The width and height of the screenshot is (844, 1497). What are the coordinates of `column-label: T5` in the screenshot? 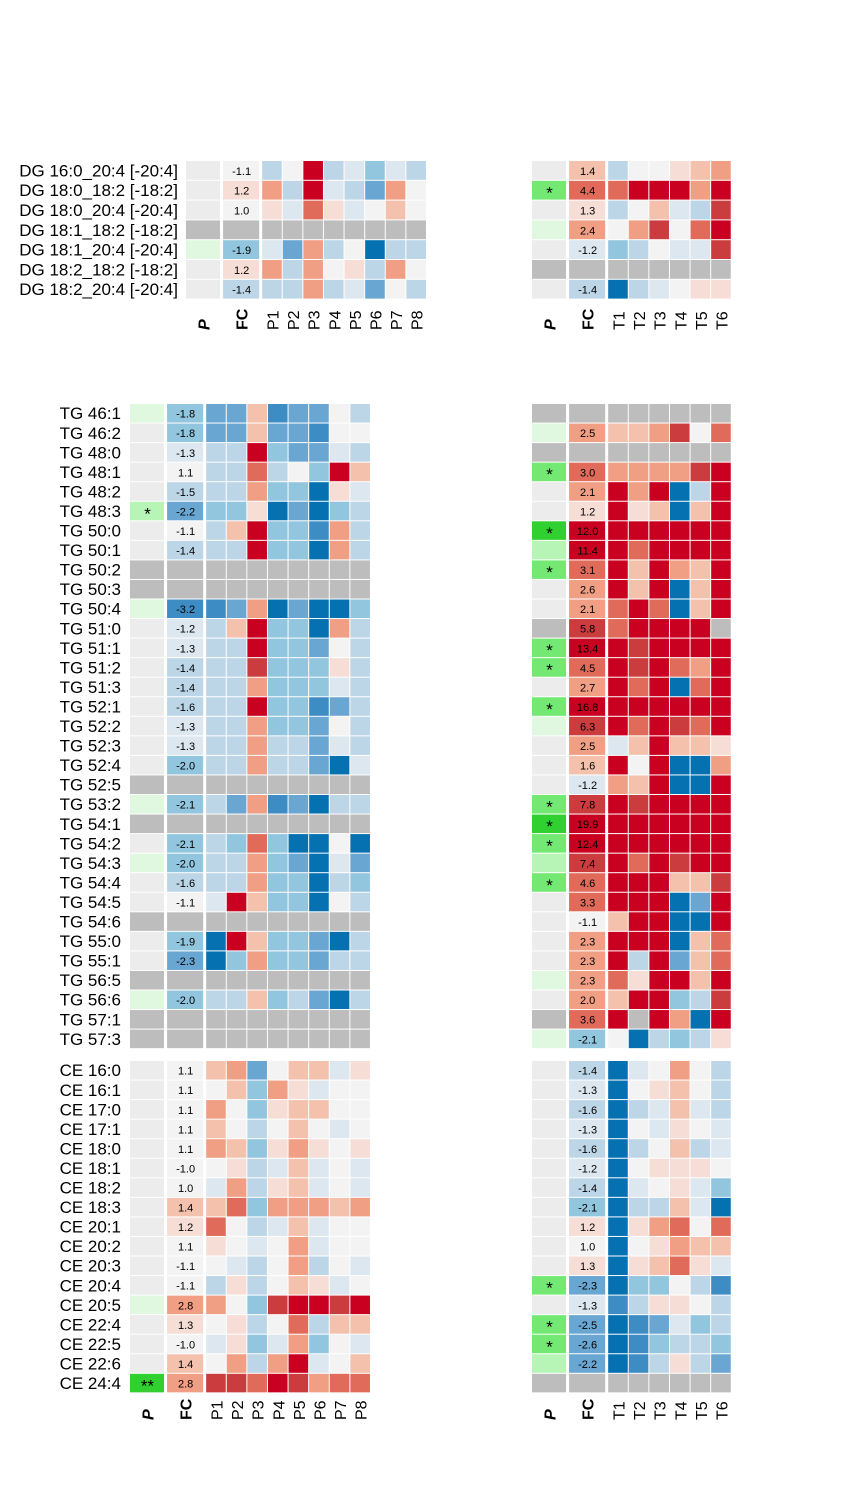 It's located at (702, 320).